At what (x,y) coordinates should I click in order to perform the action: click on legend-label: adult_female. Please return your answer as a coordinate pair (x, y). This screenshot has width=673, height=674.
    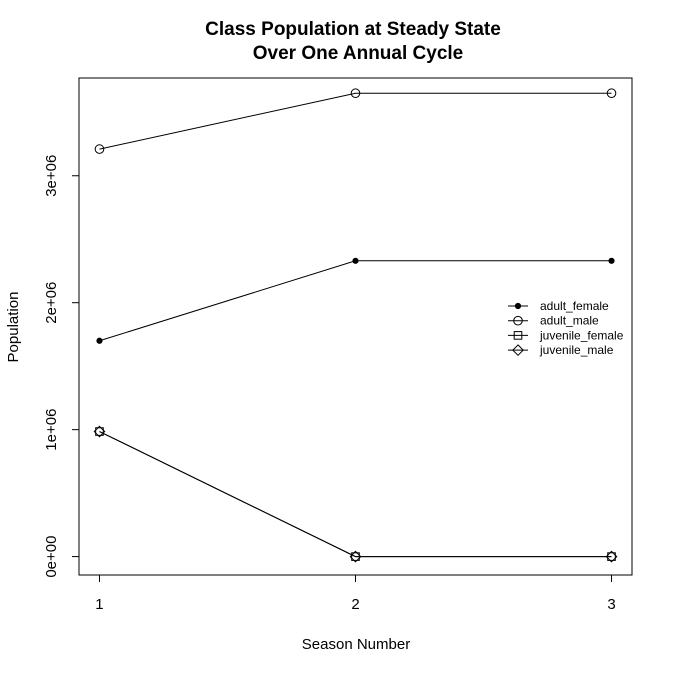
    Looking at the image, I should click on (574, 306).